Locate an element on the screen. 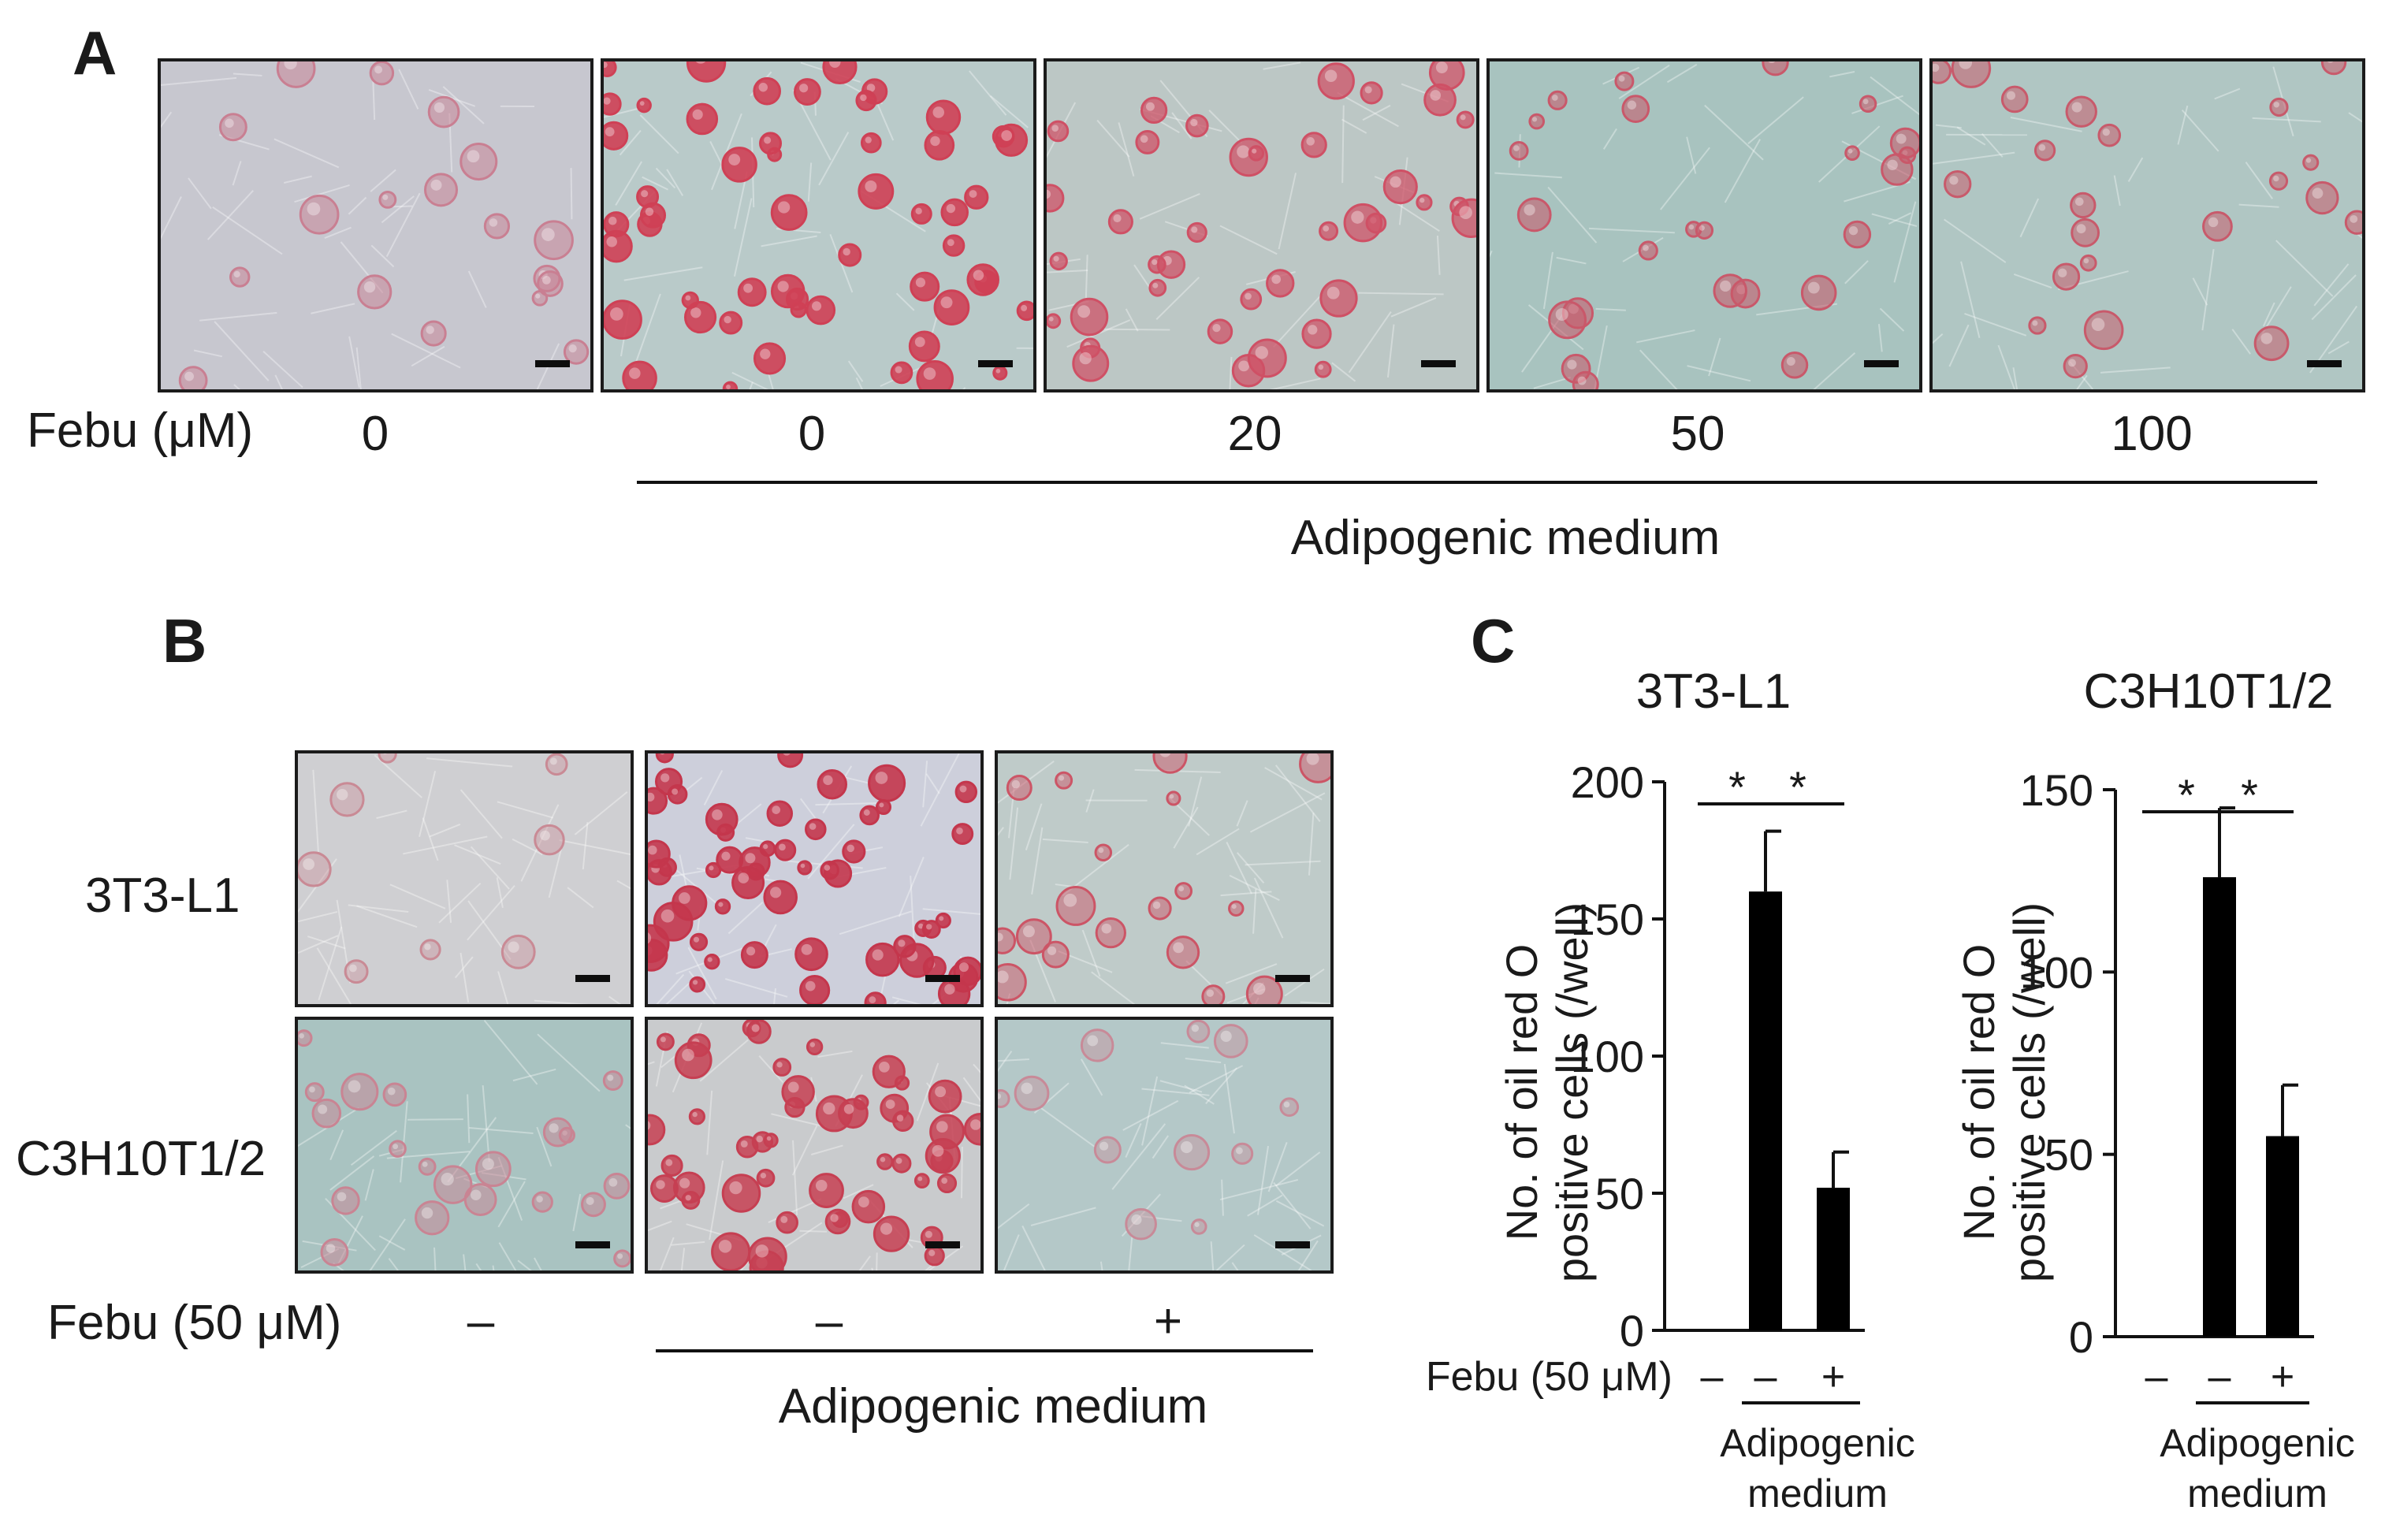 This screenshot has height=1540, width=2385. chart-c3h-title: C3H10T1/2 is located at coordinates (2208, 691).